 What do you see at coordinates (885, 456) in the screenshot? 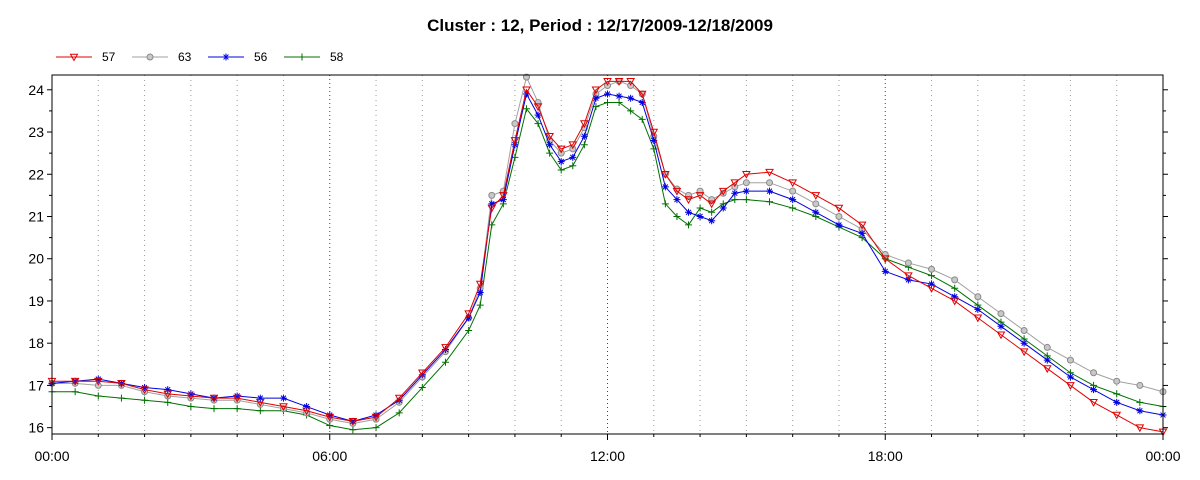
I see `x-tick-label: 18:00` at bounding box center [885, 456].